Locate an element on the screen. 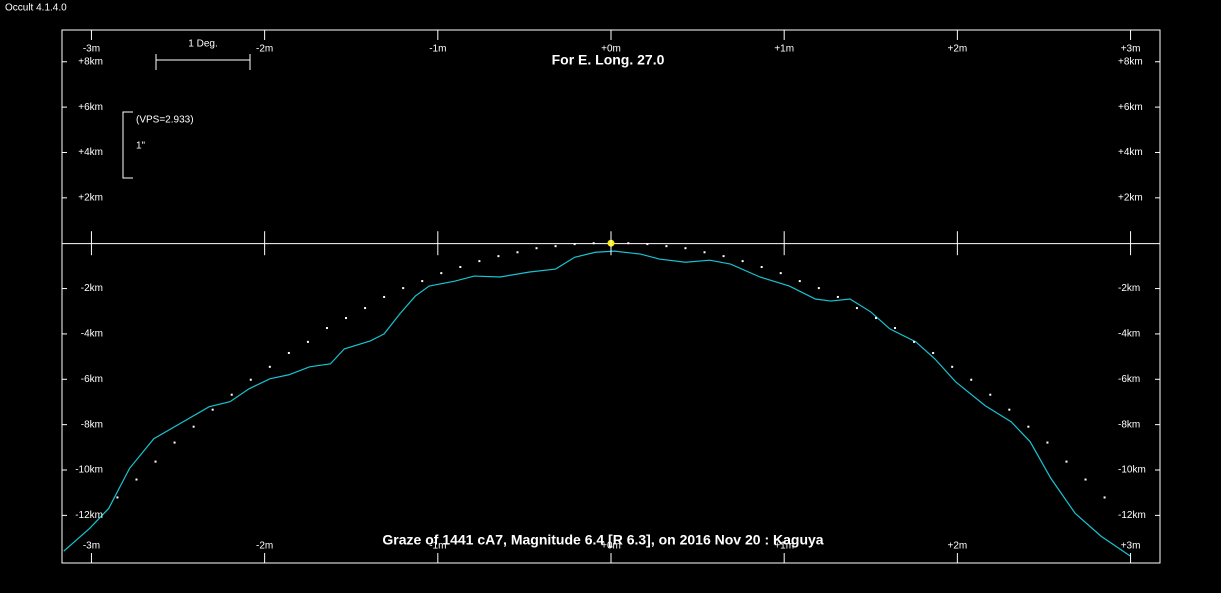 This screenshot has height=593, width=1221. arcsec-label: 1" is located at coordinates (141, 146).